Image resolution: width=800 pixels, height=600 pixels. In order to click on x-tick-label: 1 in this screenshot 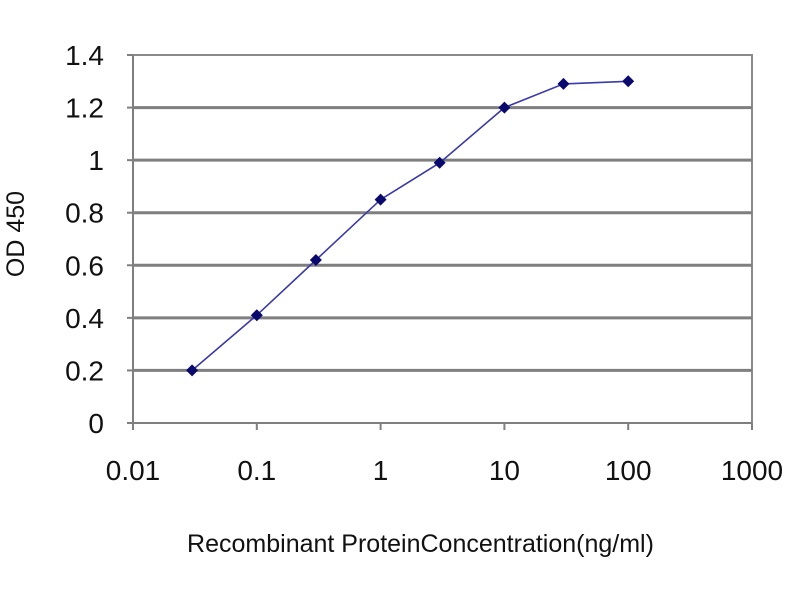, I will do `click(381, 470)`.